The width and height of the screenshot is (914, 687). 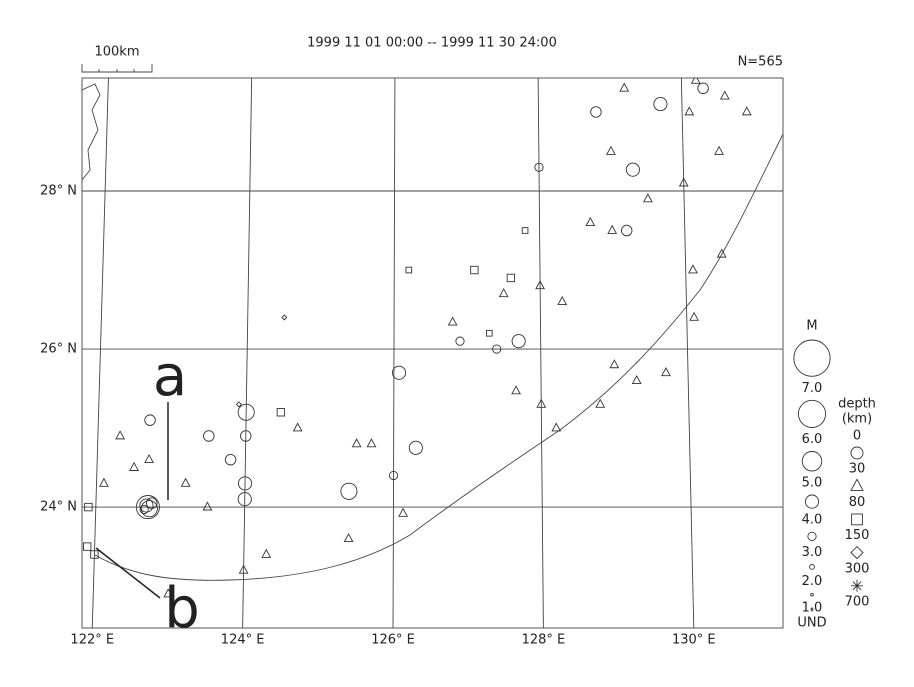 What do you see at coordinates (812, 520) in the screenshot?
I see `magnitude-label: 4.0` at bounding box center [812, 520].